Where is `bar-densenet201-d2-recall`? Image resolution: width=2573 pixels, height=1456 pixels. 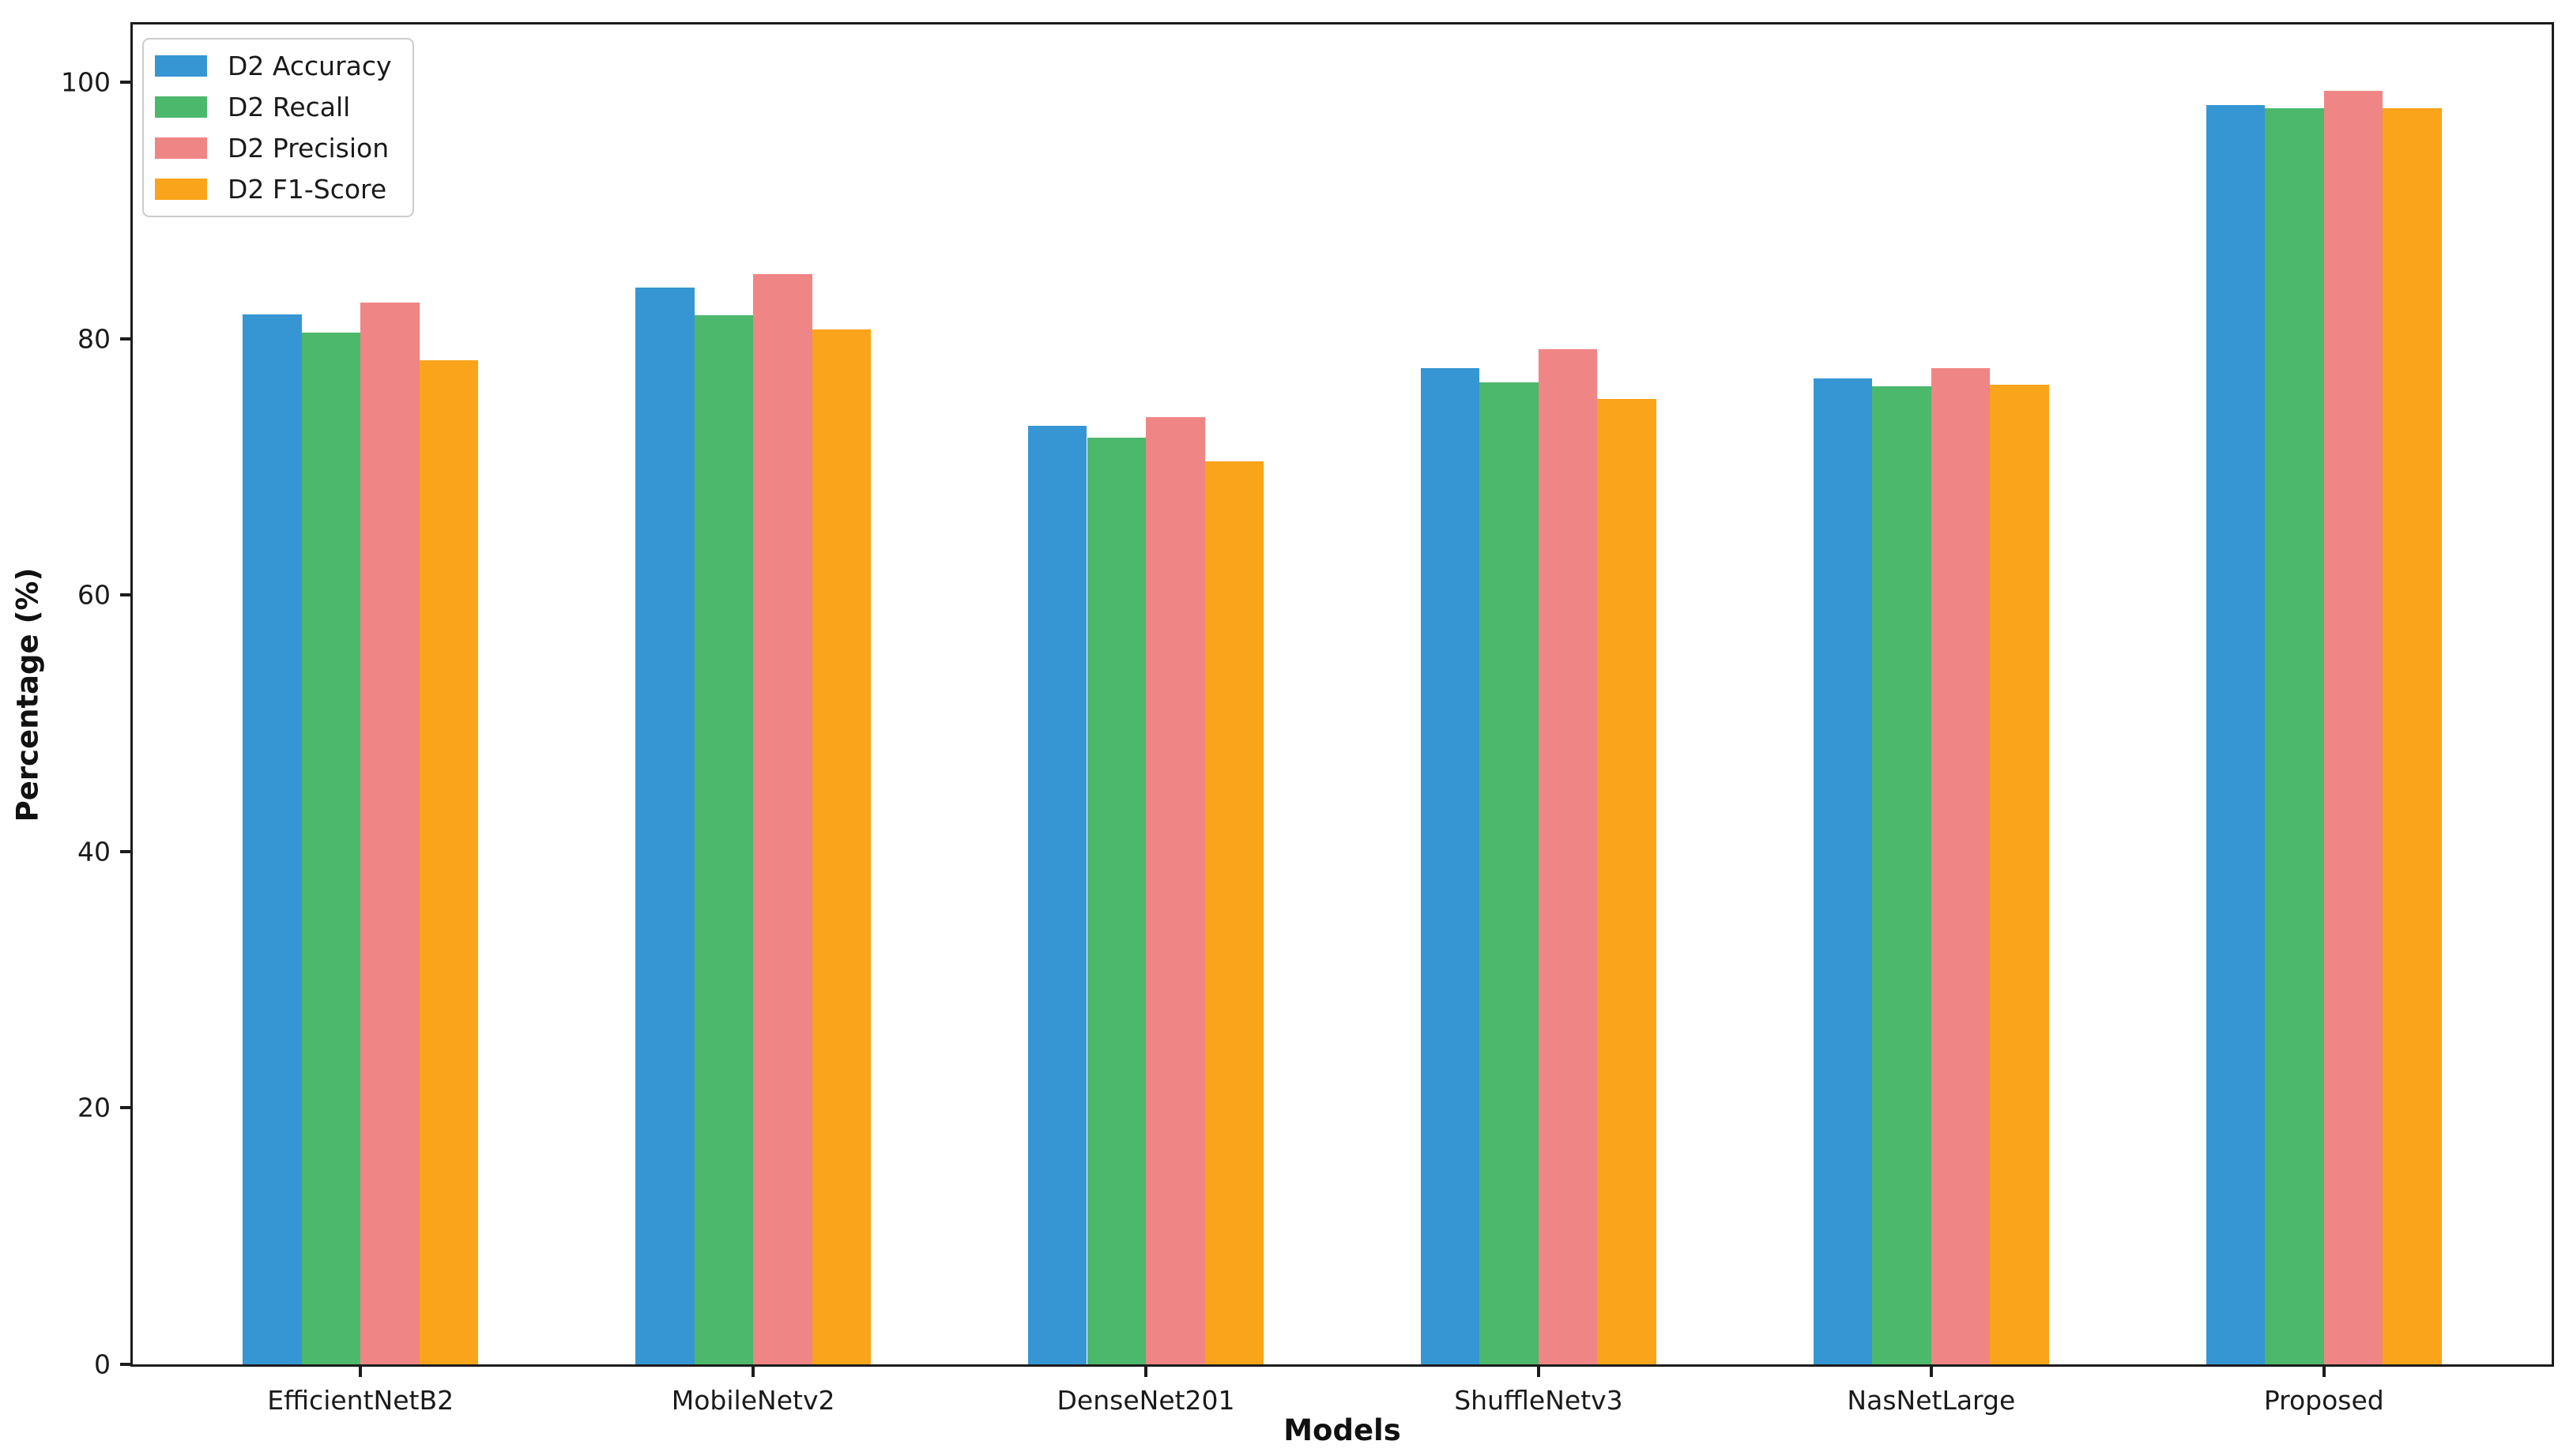
bar-densenet201-d2-recall is located at coordinates (1117, 900).